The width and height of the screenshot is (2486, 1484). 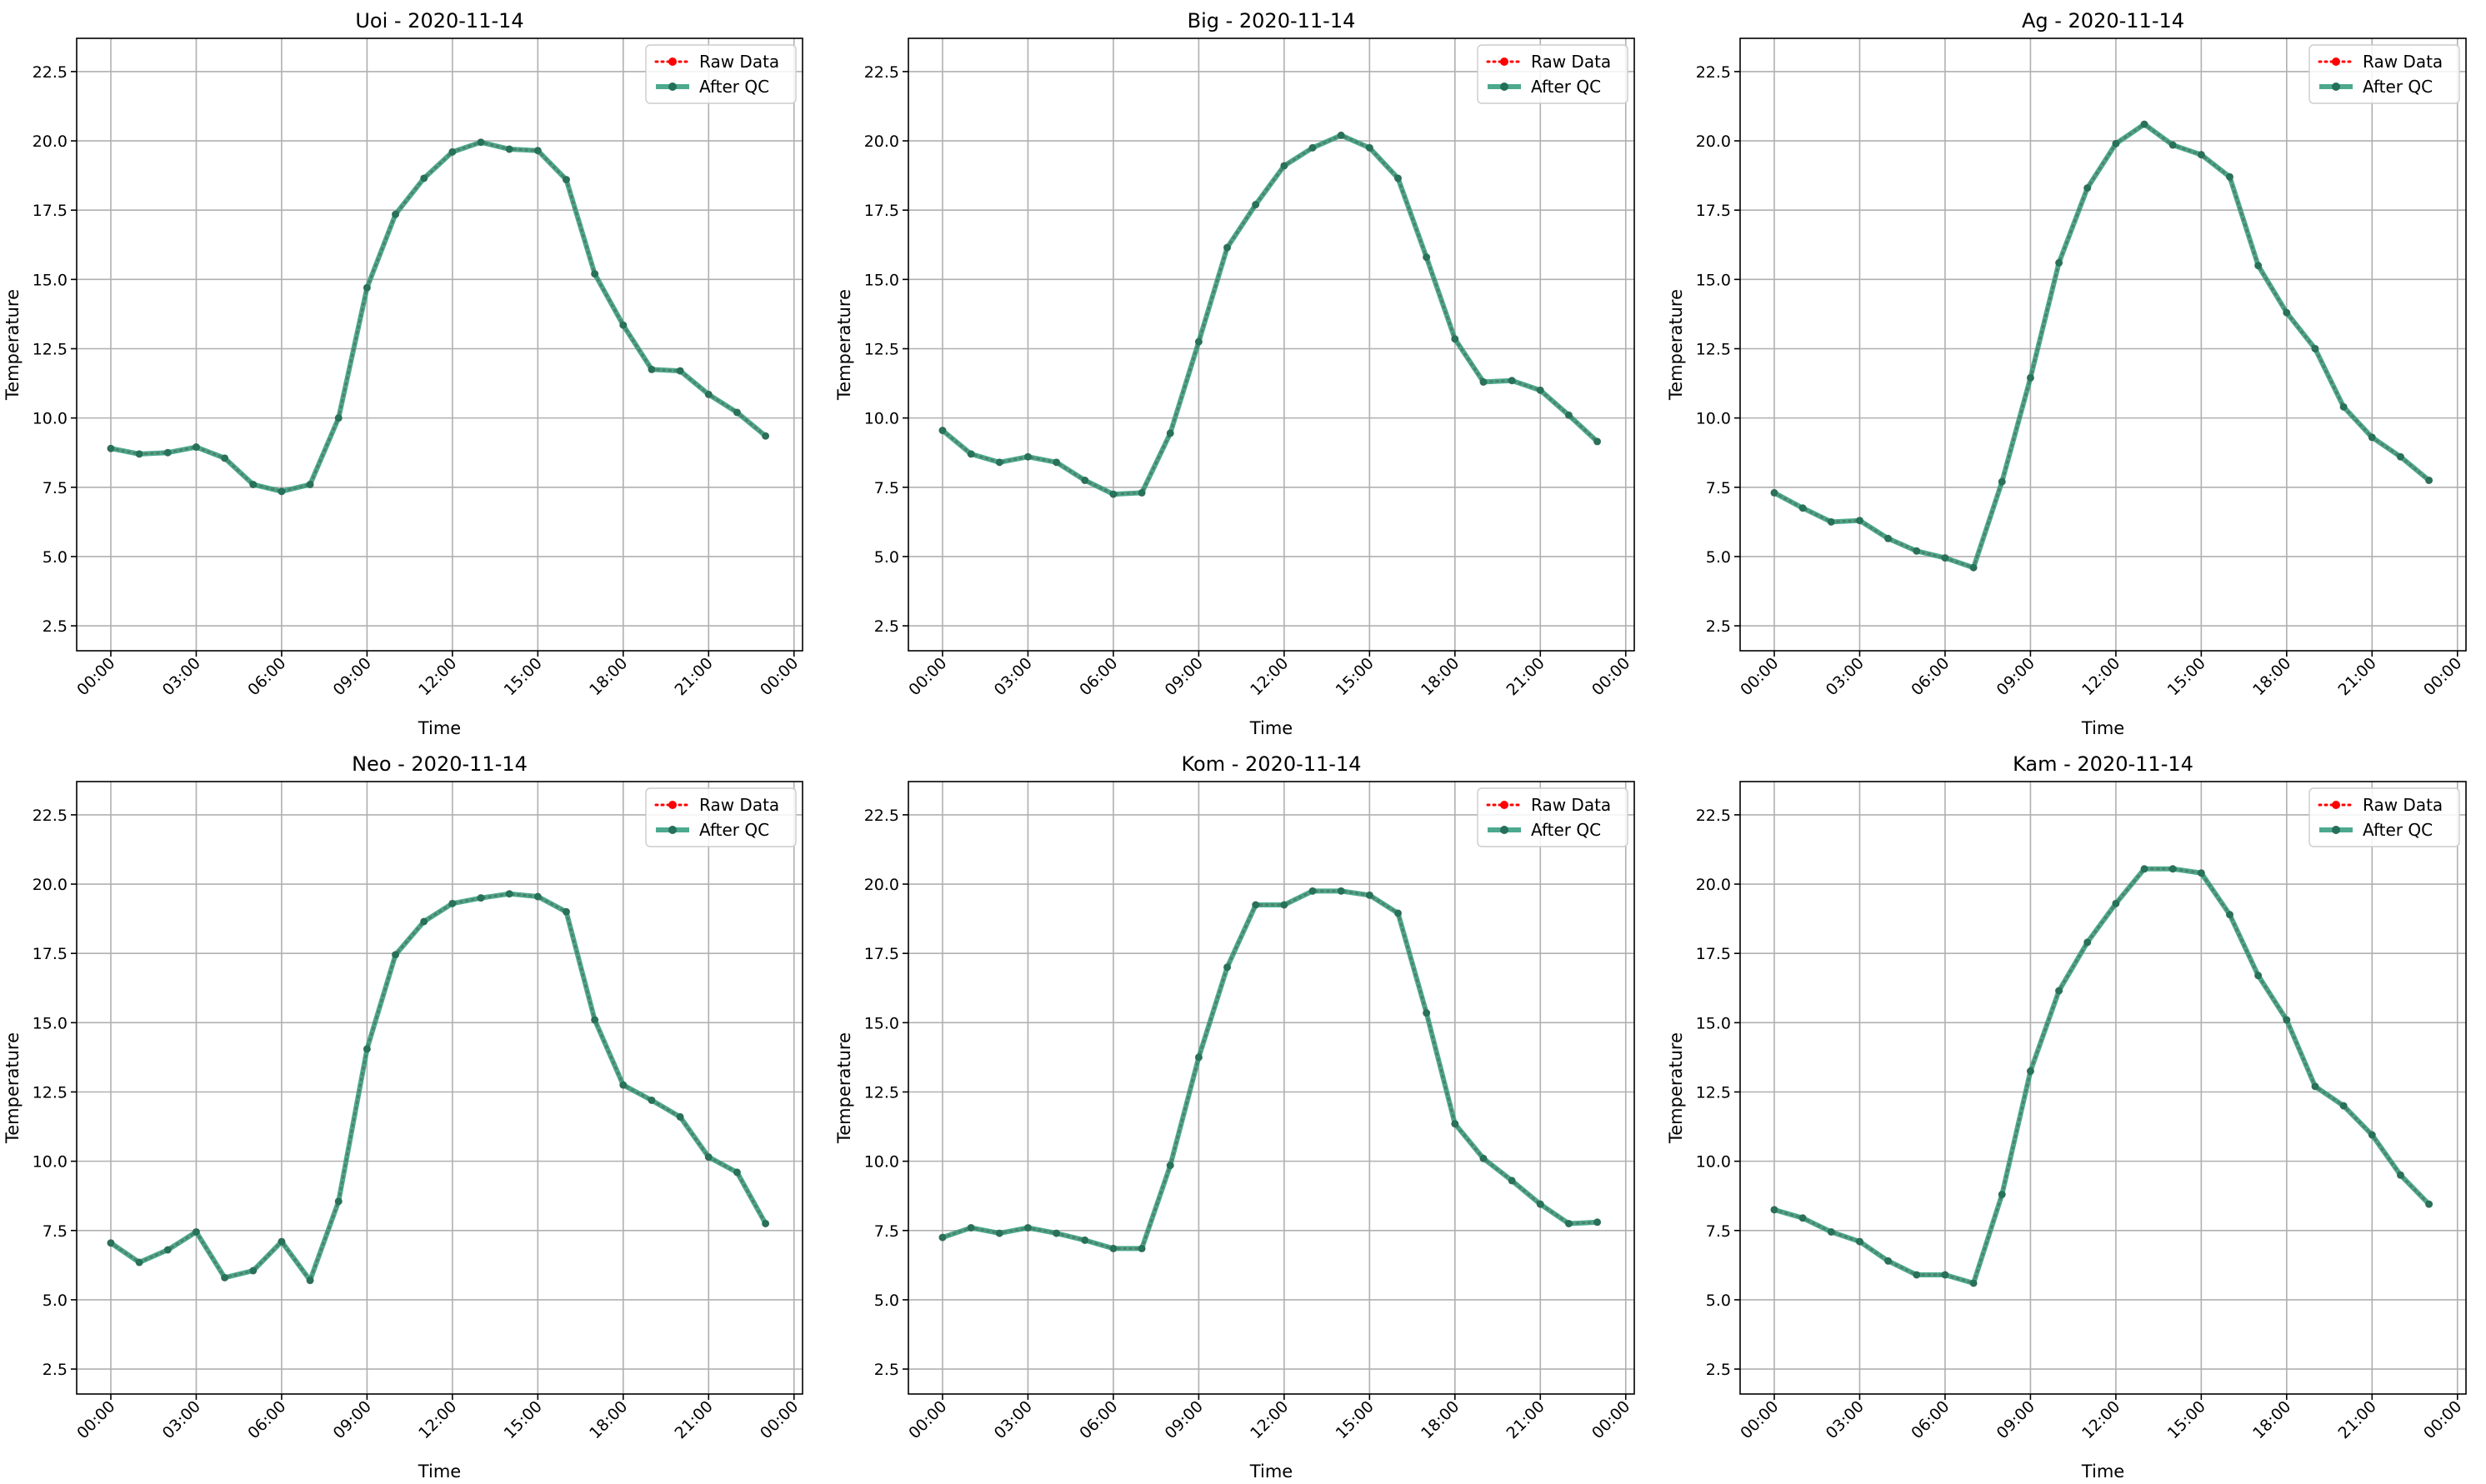 What do you see at coordinates (1184, 676) in the screenshot?
I see `x-tick-label: 09:00` at bounding box center [1184, 676].